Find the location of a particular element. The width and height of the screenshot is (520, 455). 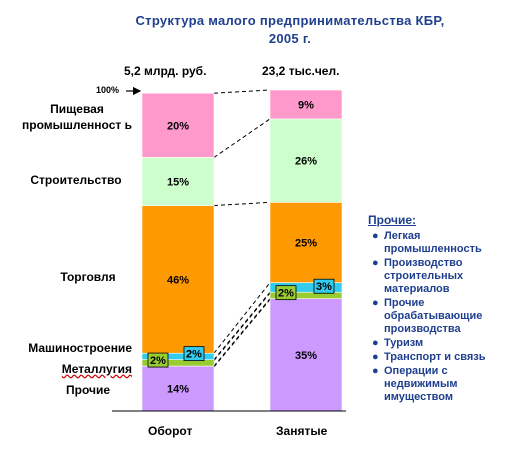

category-label-other: Прочие is located at coordinates (87, 390).